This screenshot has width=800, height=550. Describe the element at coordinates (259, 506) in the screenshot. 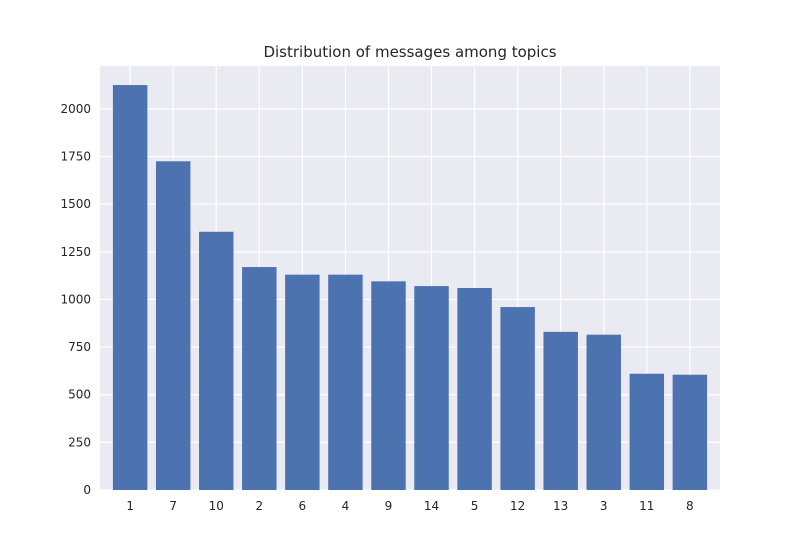

I see `x-tick-label: 2` at that location.